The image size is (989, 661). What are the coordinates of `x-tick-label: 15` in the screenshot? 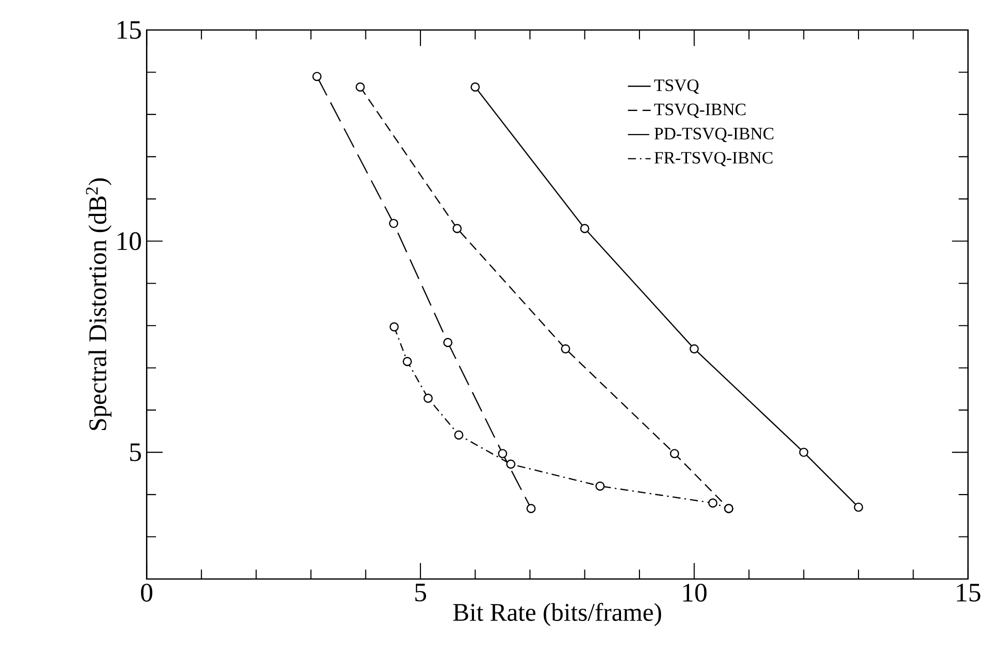 It's located at (968, 593).